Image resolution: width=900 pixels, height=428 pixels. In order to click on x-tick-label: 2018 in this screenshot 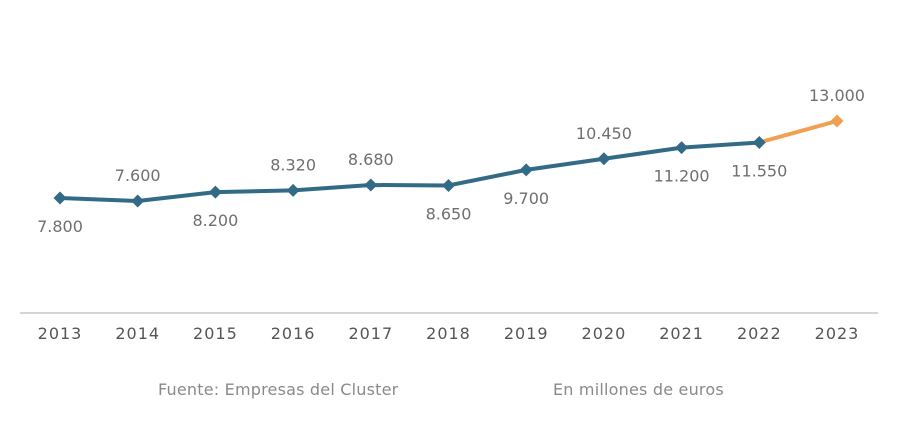, I will do `click(448, 333)`.